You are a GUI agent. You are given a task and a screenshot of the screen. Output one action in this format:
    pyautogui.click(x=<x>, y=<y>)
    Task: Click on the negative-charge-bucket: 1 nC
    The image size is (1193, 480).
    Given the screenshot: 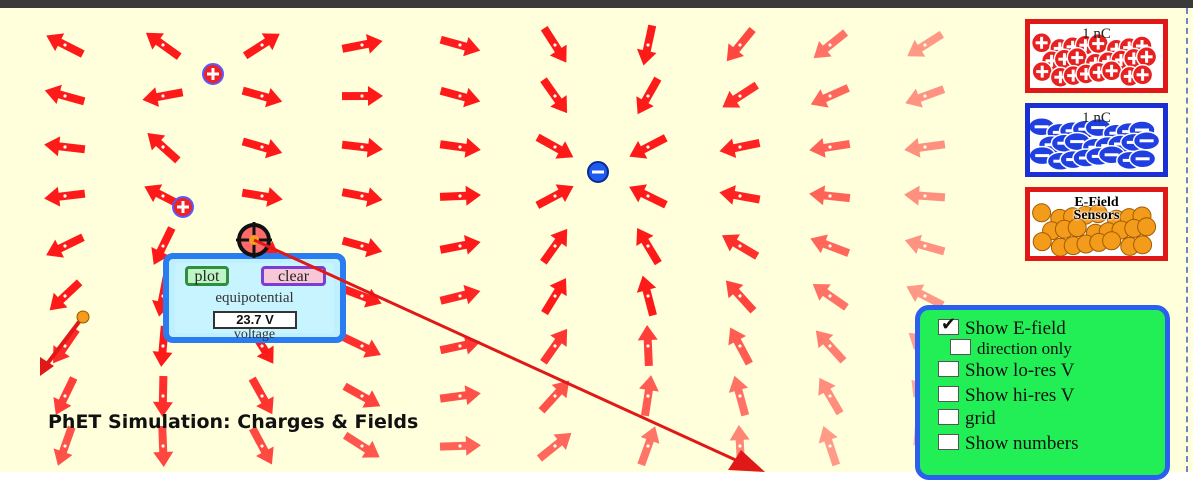 What is the action you would take?
    pyautogui.click(x=1096, y=140)
    